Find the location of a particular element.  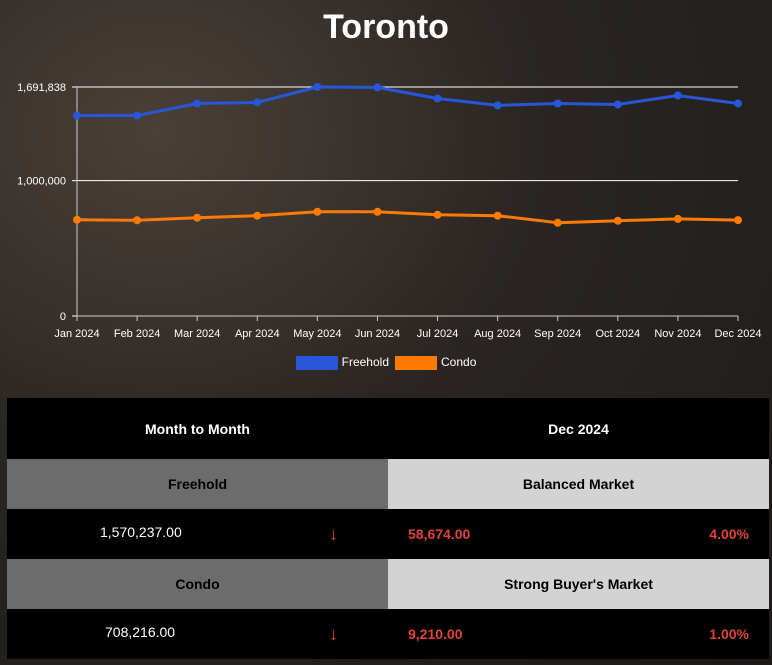

x-tick-label: Jun 2024 is located at coordinates (377, 334).